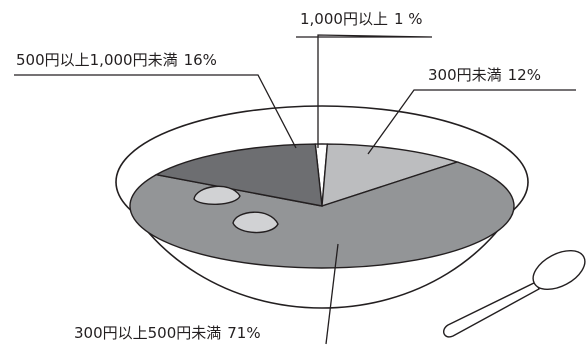  What do you see at coordinates (116, 60) in the screenshot?
I see `label-500-1000: 500円以上1,000円未満 16%` at bounding box center [116, 60].